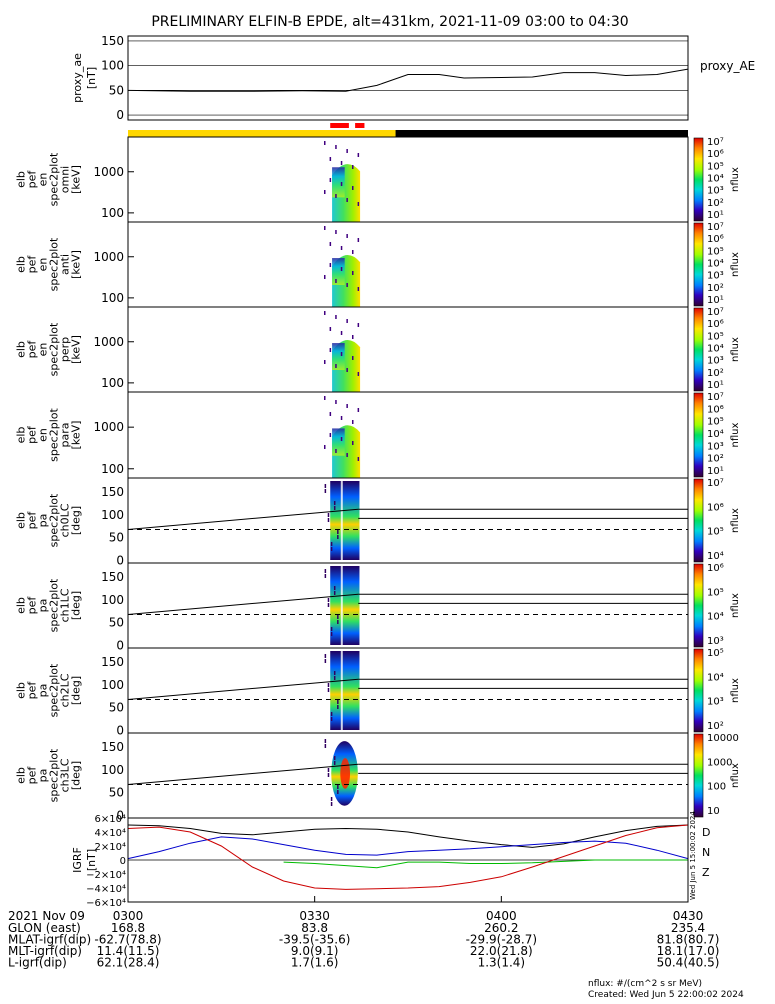  Describe the element at coordinates (688, 928) in the screenshot. I see `ephem-value: 235.4` at that location.